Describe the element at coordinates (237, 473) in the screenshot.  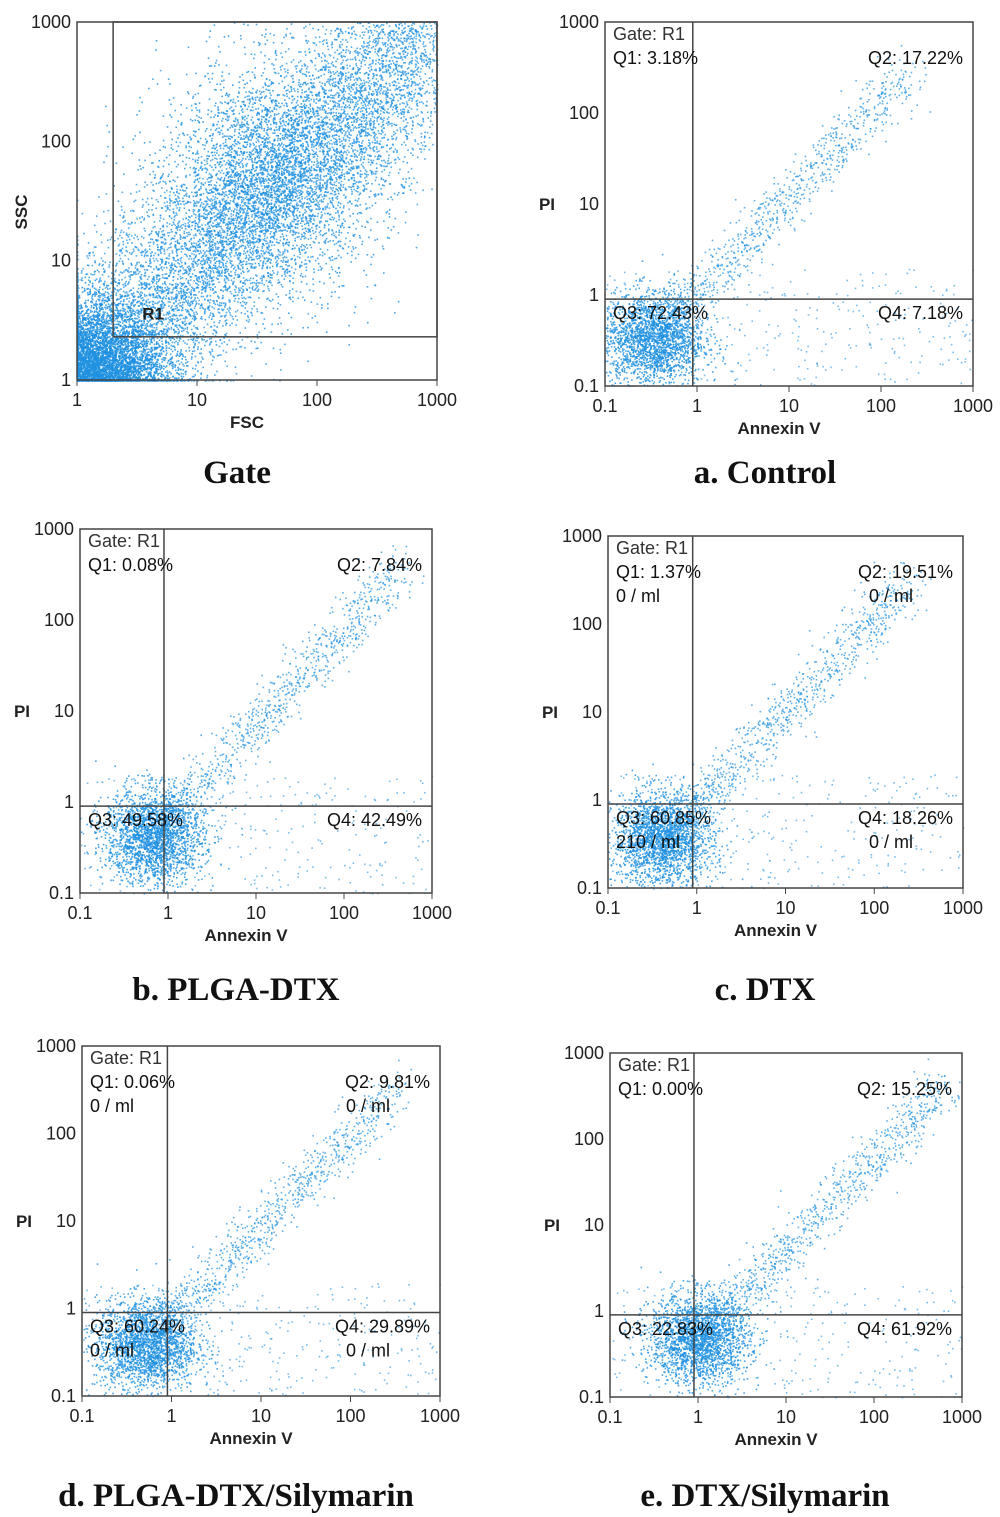
I see `caption-gate: Gate` at that location.